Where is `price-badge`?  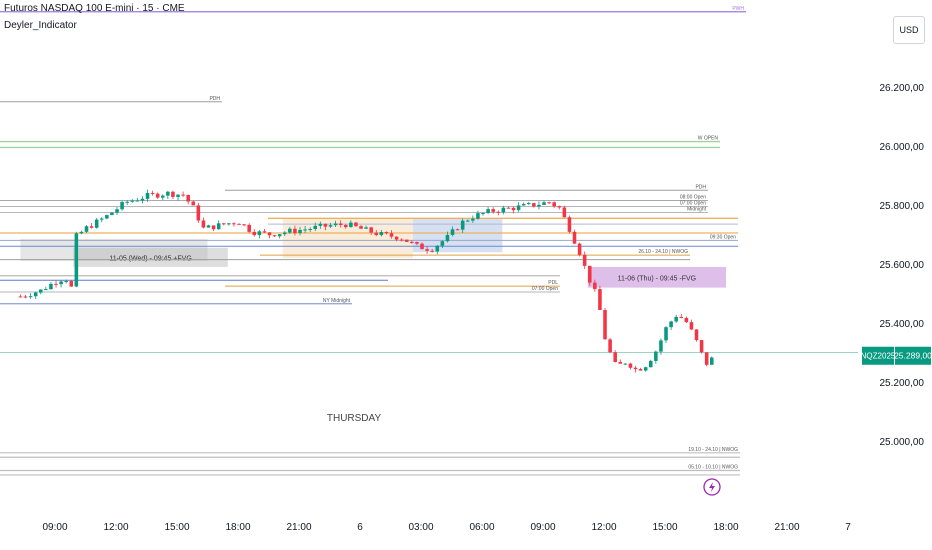
price-badge is located at coordinates (913, 355).